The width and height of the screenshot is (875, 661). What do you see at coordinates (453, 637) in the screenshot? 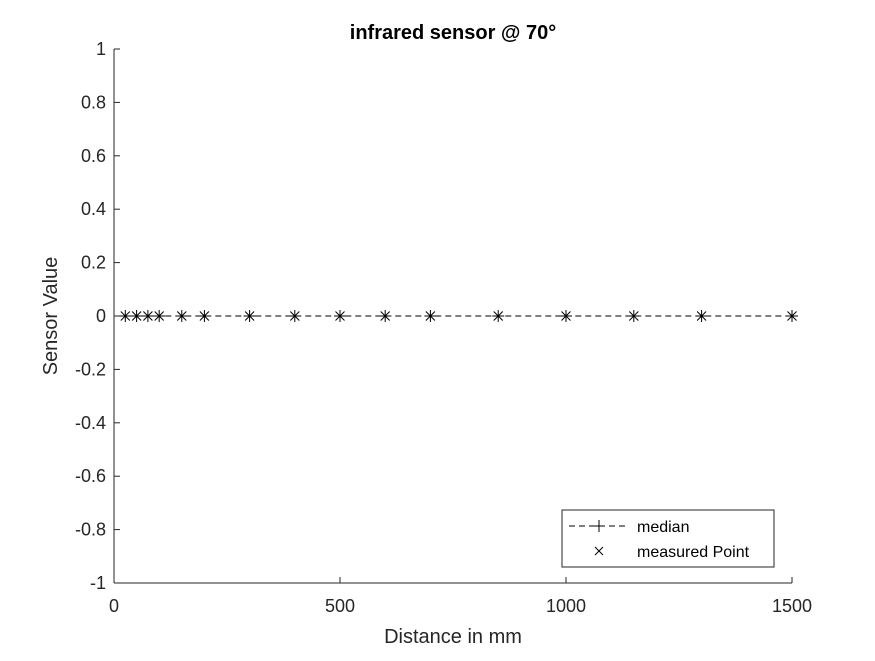
I see `x-axis-label: Distance in mm` at bounding box center [453, 637].